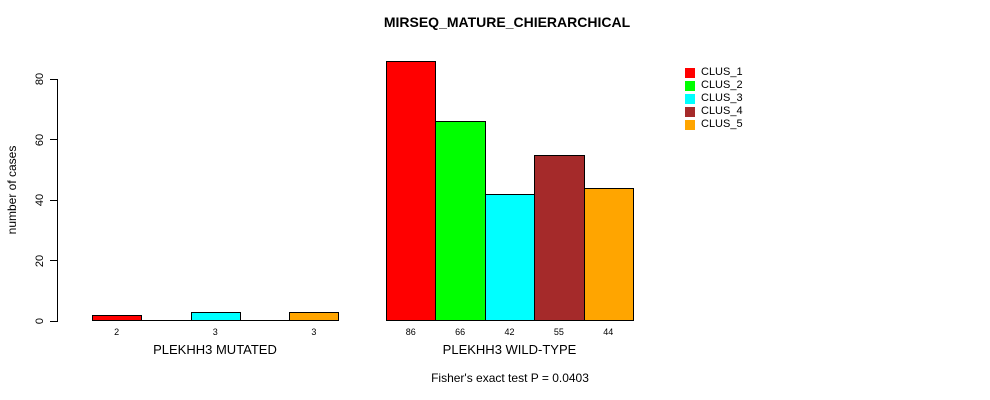  I want to click on chart-title: MIRSEQ_MATURE_CHIERARCHICAL, so click(507, 22).